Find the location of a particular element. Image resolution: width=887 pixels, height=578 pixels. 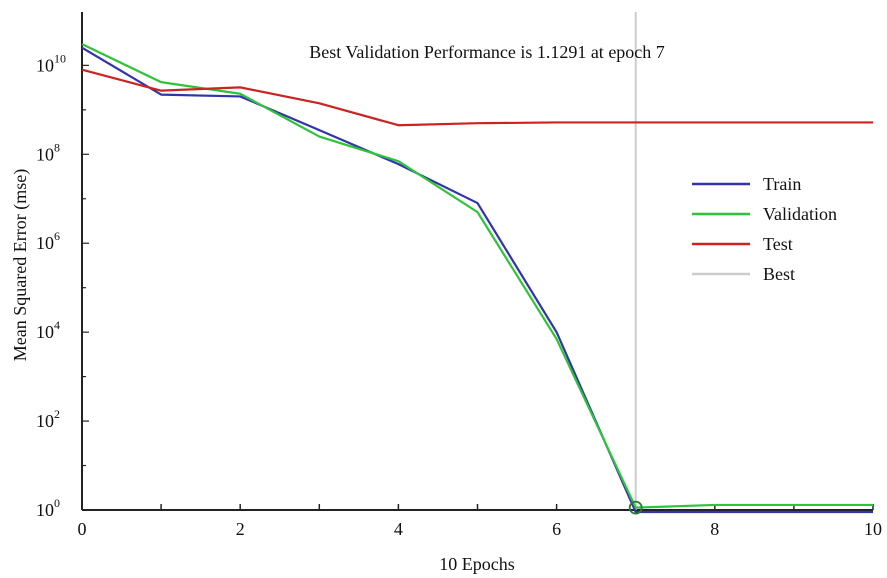

x-axis-label: 10 Epochs is located at coordinates (477, 564).